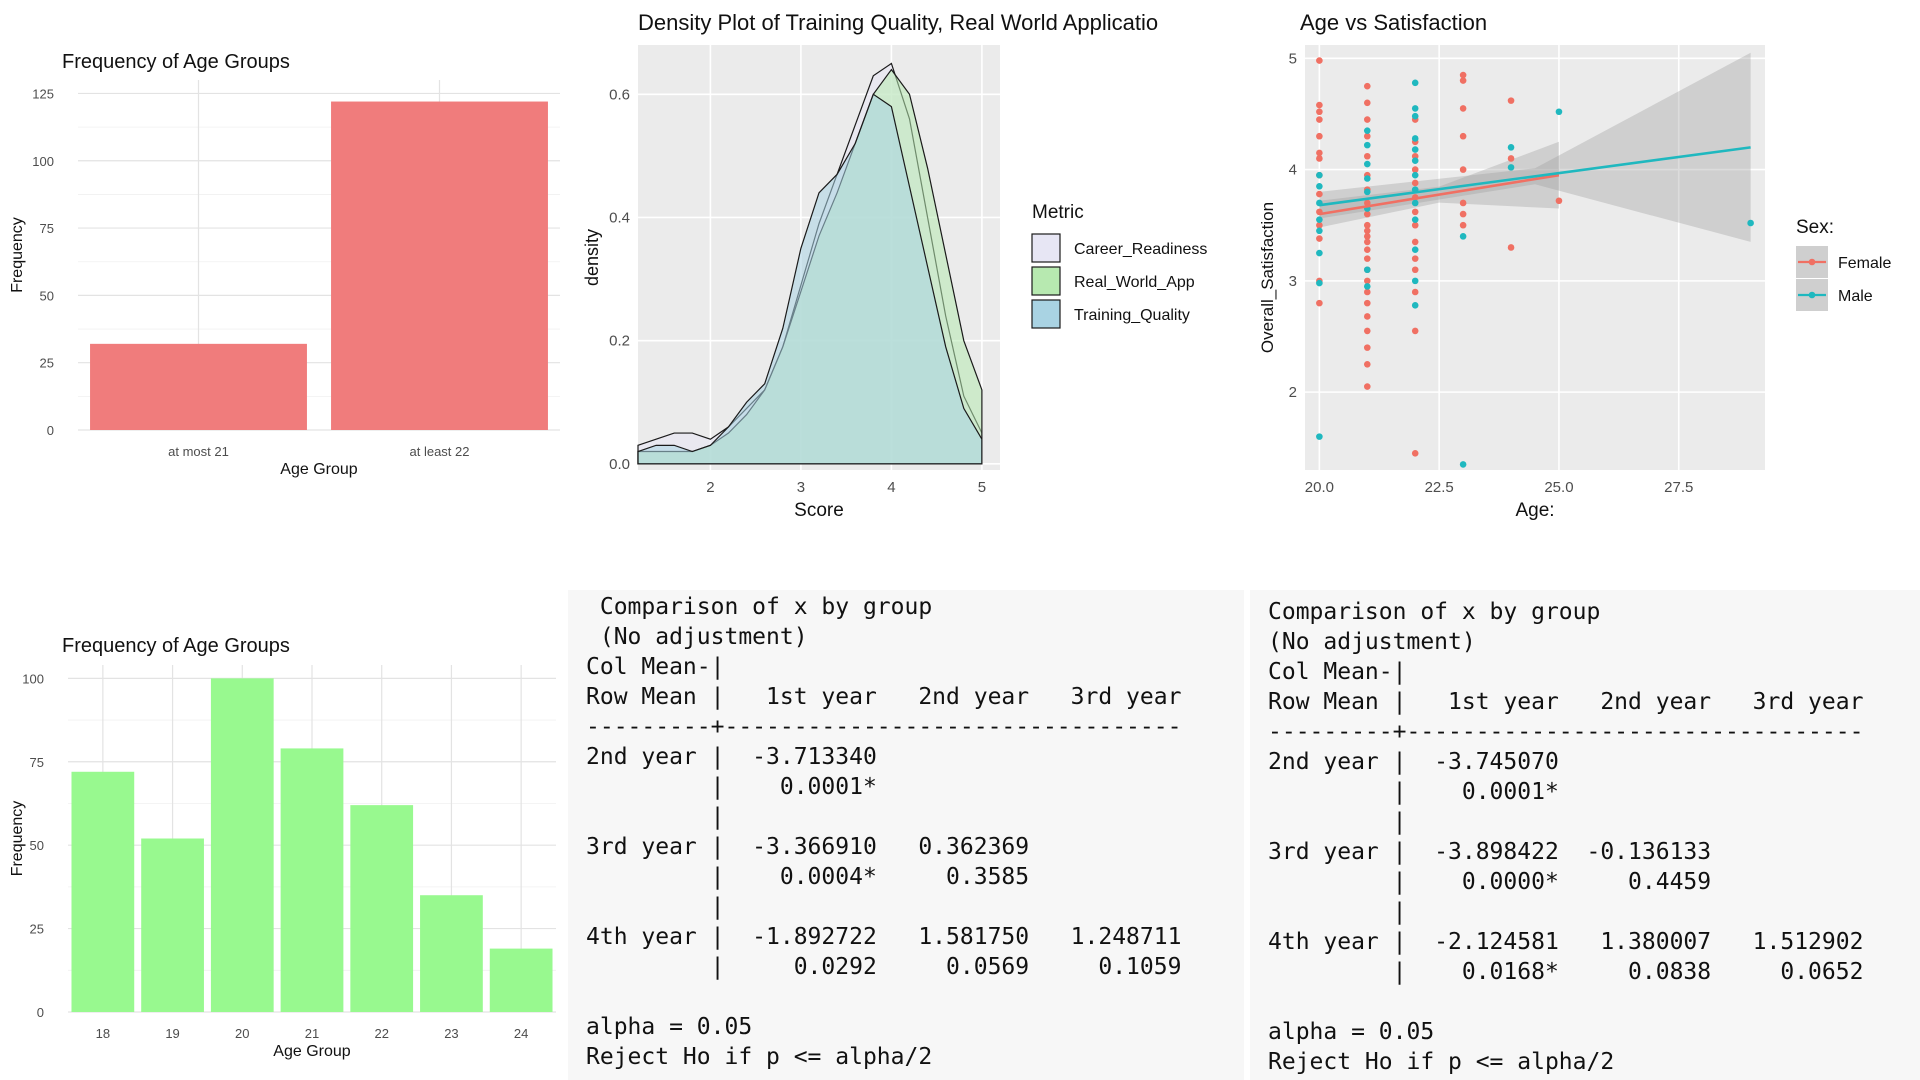  Describe the element at coordinates (1140, 249) in the screenshot. I see `legend-label: Career_Readiness` at that location.